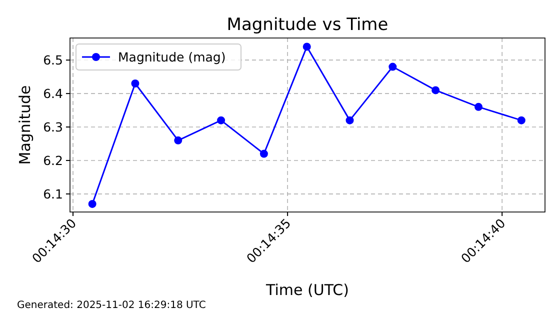  I want to click on y-tick-label: 6.3, so click(53, 127).